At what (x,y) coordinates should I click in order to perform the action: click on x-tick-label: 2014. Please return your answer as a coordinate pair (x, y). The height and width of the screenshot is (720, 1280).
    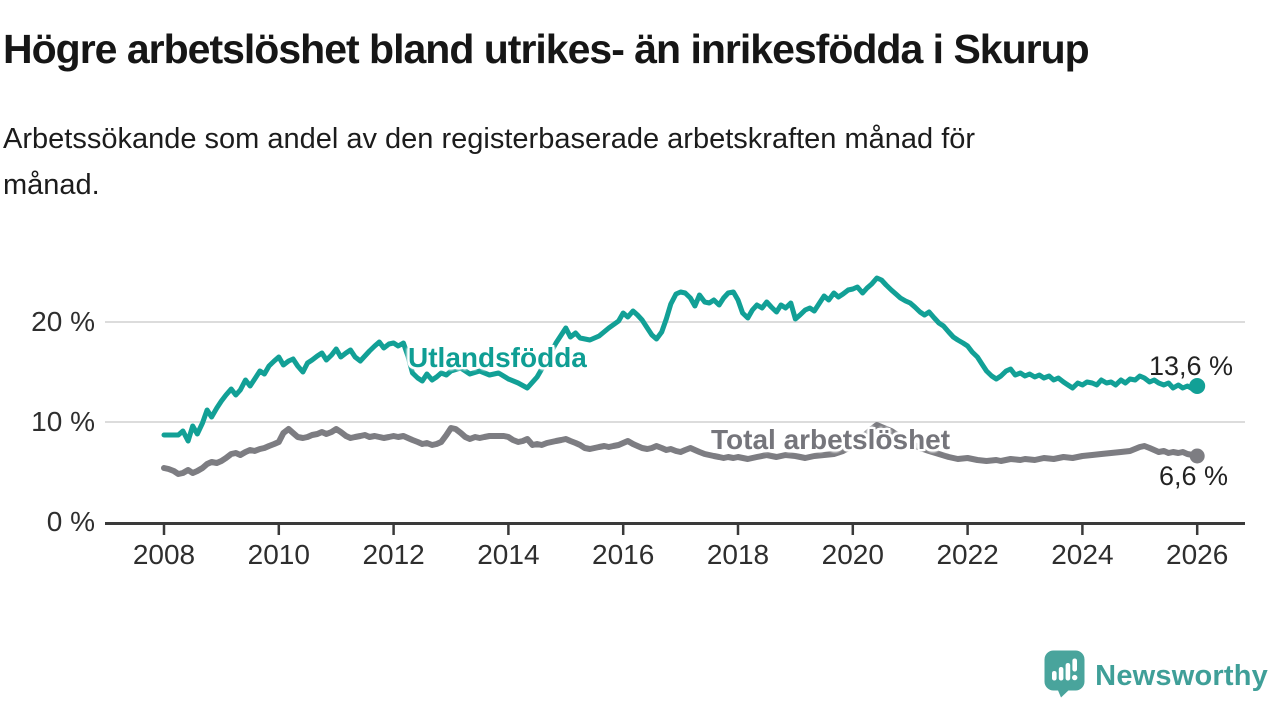
    Looking at the image, I should click on (508, 554).